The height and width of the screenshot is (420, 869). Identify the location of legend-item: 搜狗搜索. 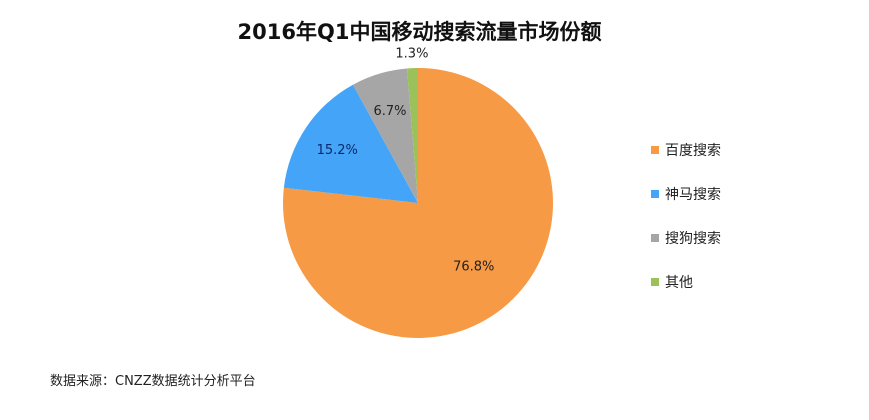
(686, 238).